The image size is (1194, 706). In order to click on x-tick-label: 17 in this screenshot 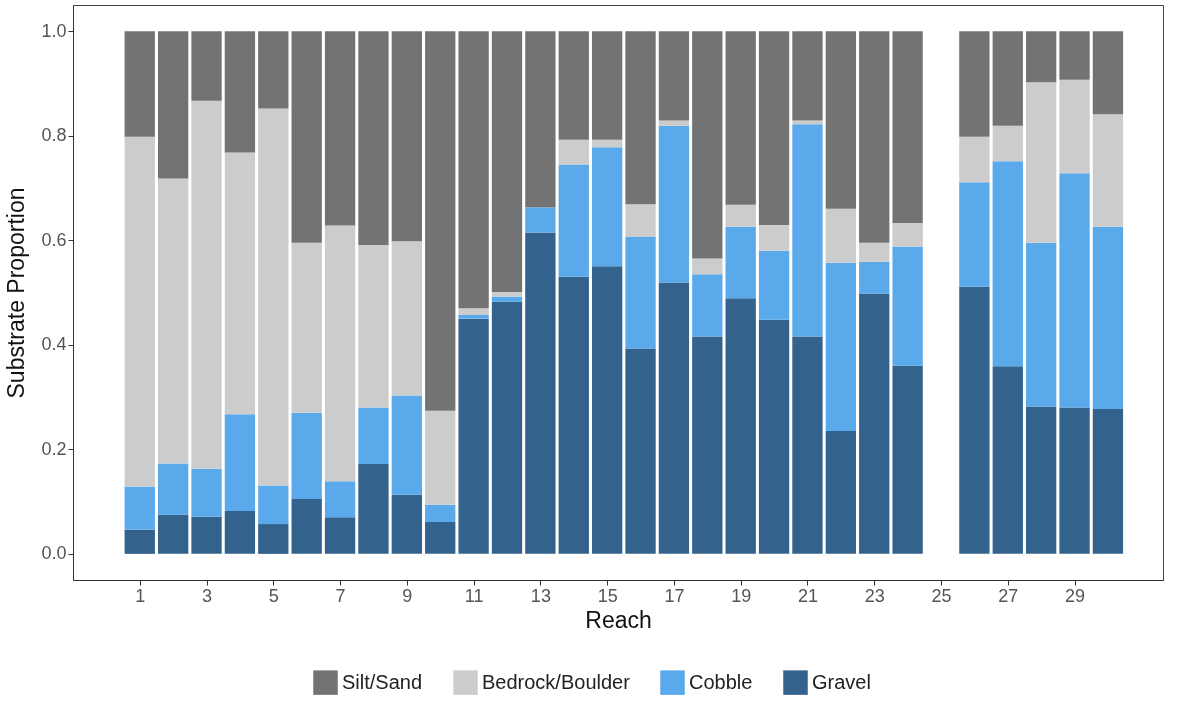, I will do `click(674, 595)`.